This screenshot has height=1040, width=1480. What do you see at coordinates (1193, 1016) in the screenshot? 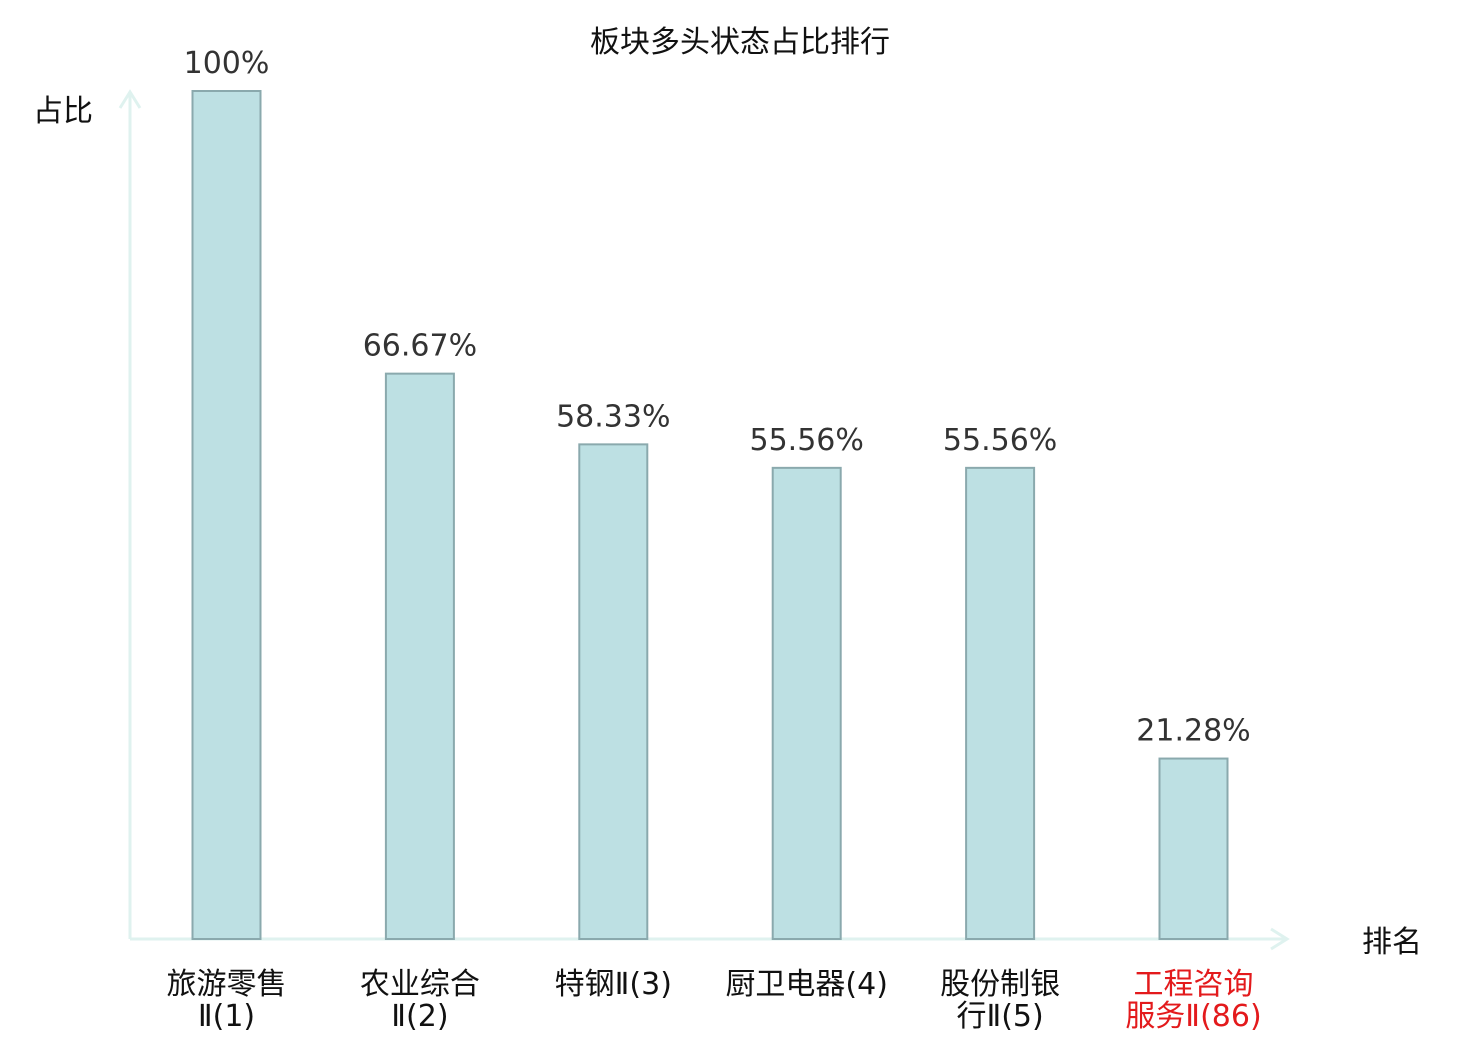
I see `category-label-line2: 服务Ⅱ(86)` at bounding box center [1193, 1016].